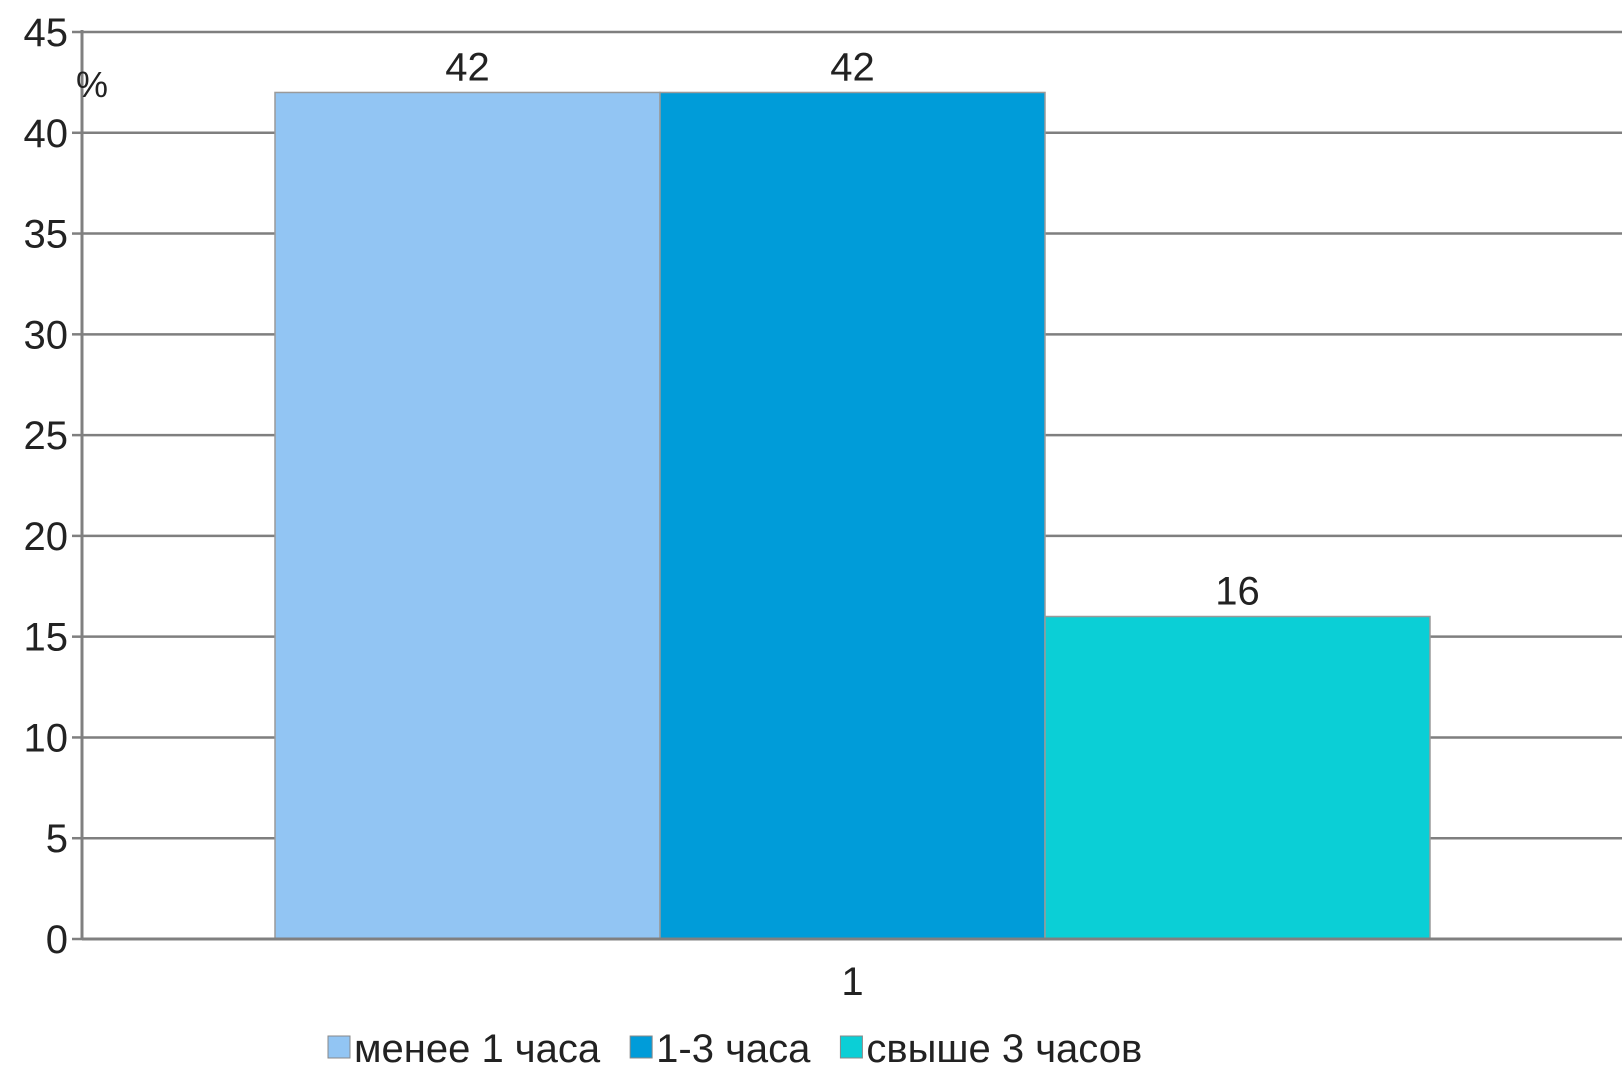 This screenshot has height=1081, width=1622. What do you see at coordinates (477, 1049) in the screenshot?
I see `legend-label: менее 1 часа` at bounding box center [477, 1049].